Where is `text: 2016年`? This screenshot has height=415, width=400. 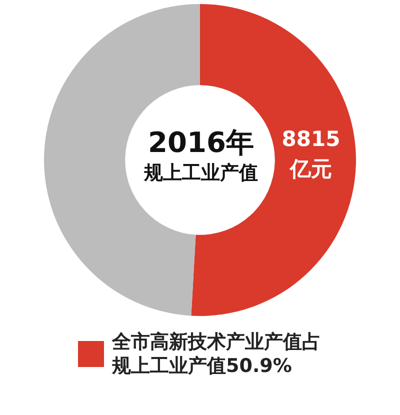 text: 2016年 is located at coordinates (201, 142).